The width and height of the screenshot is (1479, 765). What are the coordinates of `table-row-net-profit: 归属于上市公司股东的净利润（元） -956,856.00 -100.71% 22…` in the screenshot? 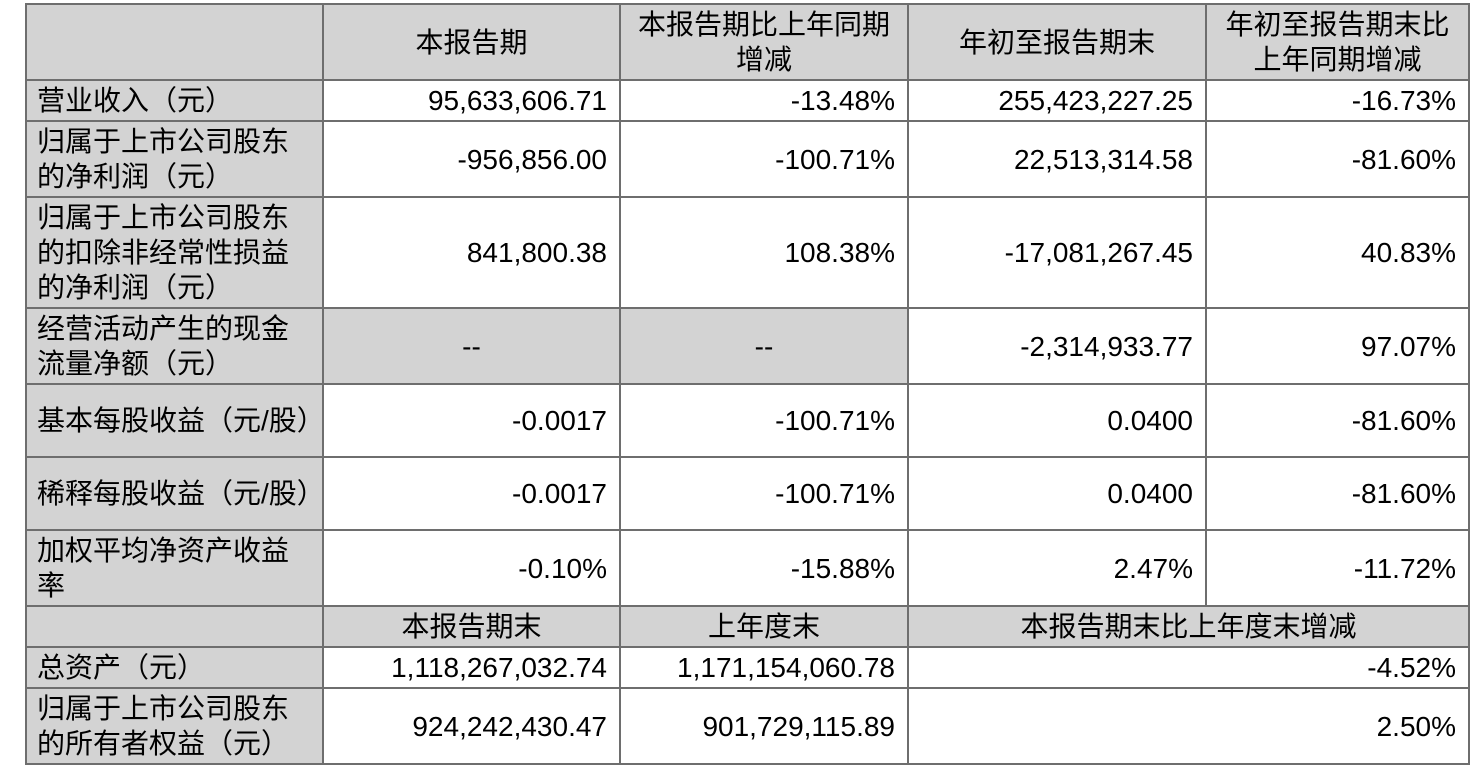 It's located at (747, 159).